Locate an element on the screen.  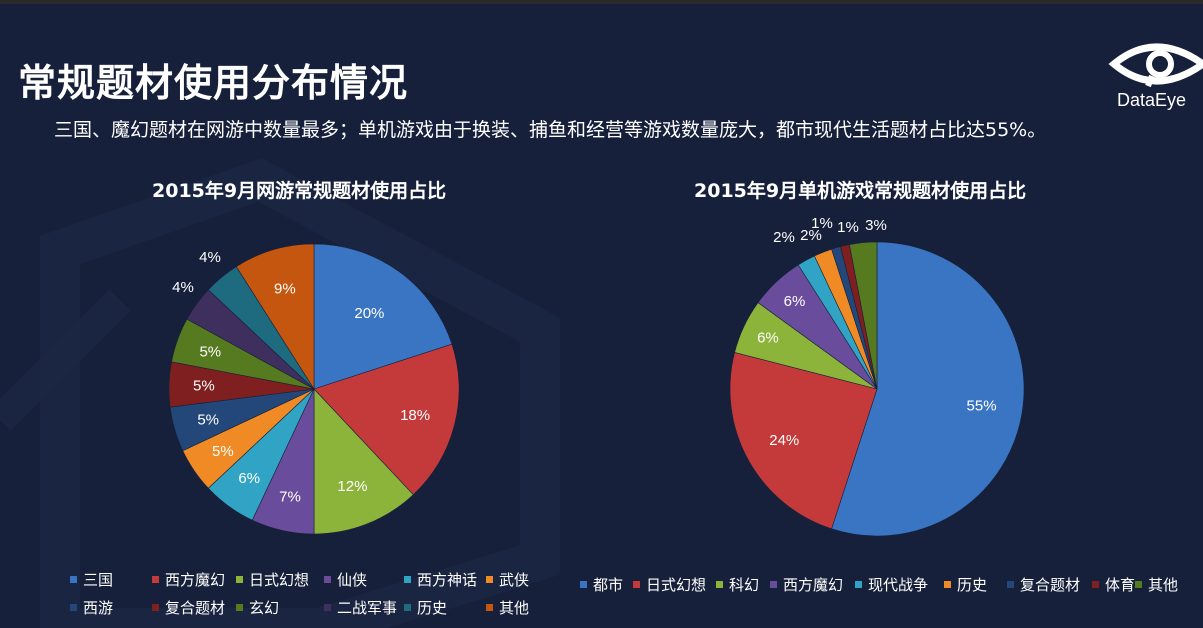
legend-label: 西方神话 is located at coordinates (447, 580).